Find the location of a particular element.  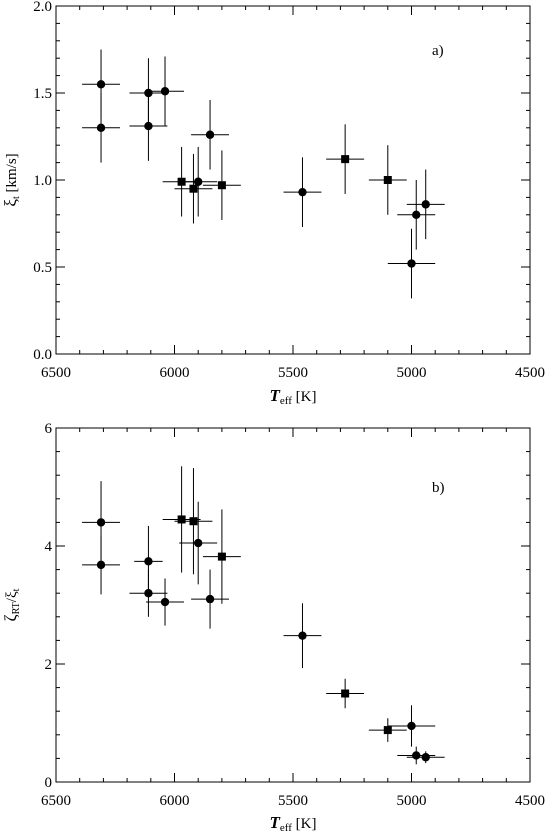

y-tick-label: 4 is located at coordinates (49, 547).